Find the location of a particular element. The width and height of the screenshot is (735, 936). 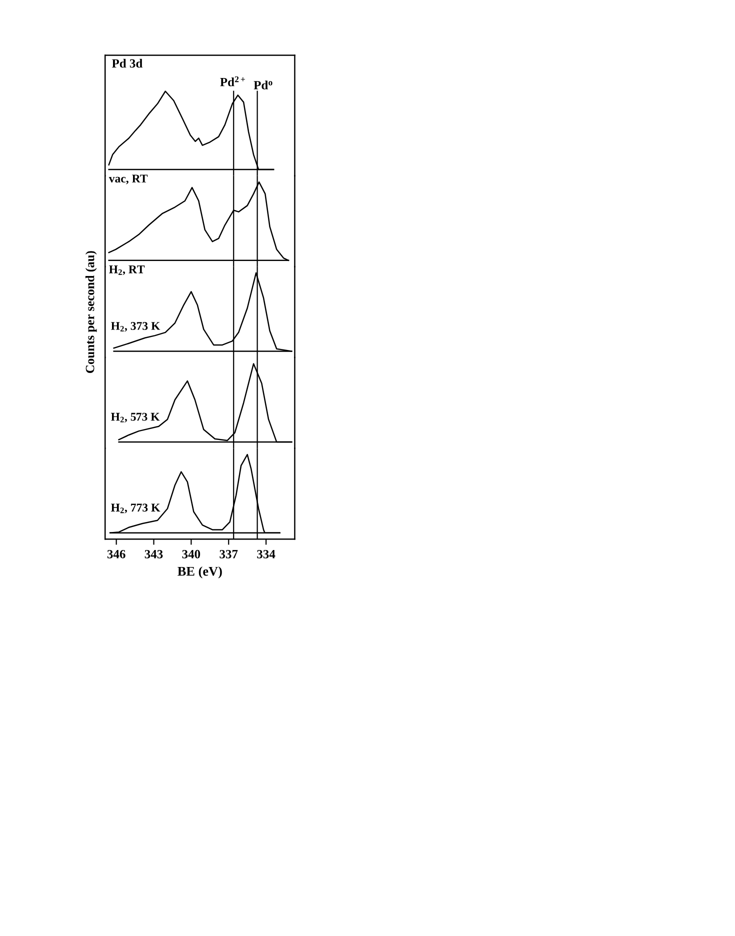

series-label: H$_{2}$, RT is located at coordinates (127, 270).